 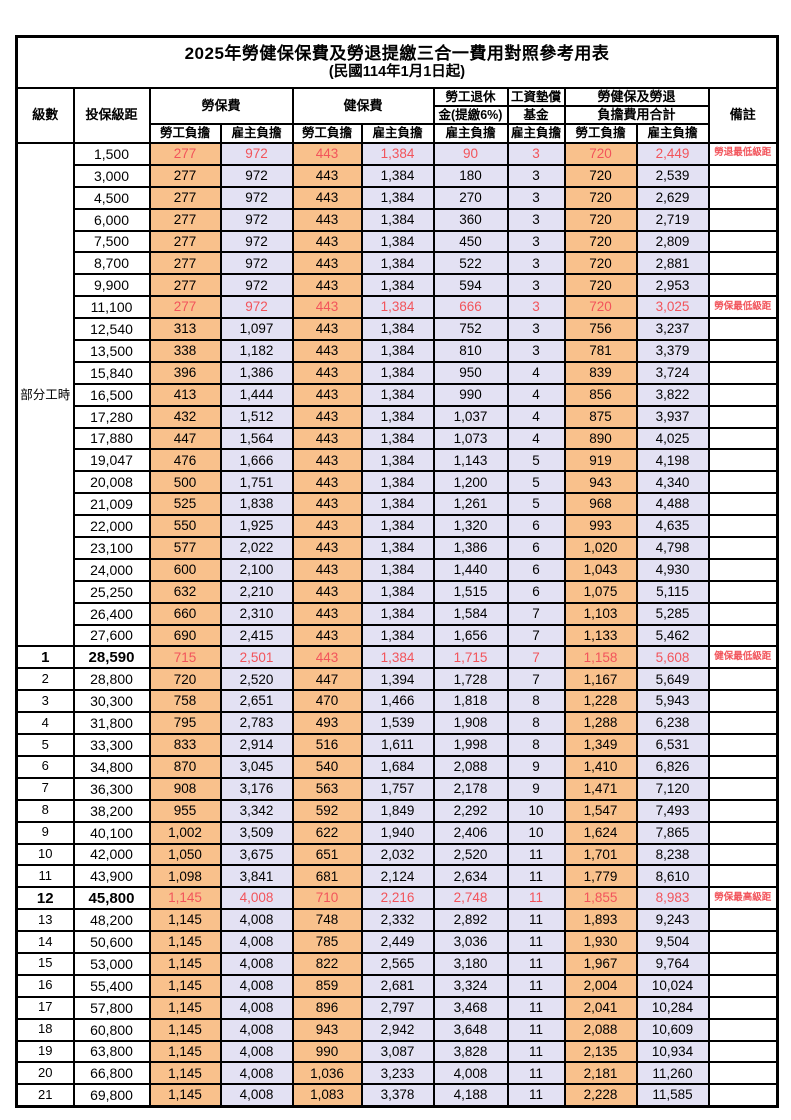 I want to click on value-cell: 4, so click(x=536, y=372).